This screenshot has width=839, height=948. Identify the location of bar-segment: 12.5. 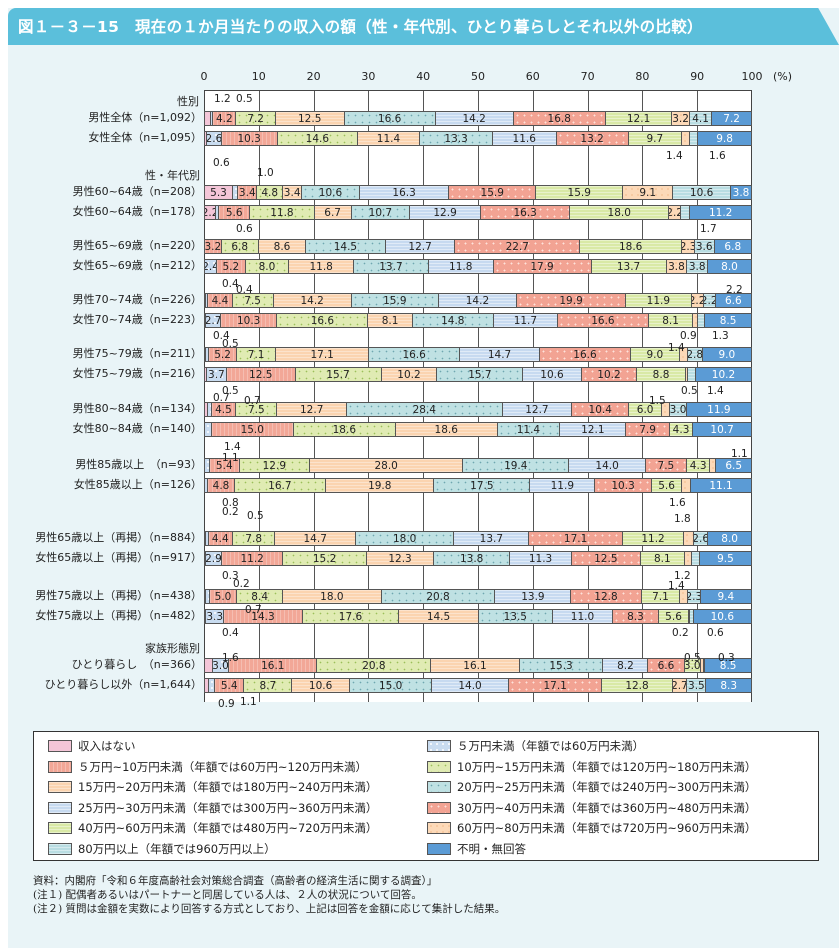
(261, 374).